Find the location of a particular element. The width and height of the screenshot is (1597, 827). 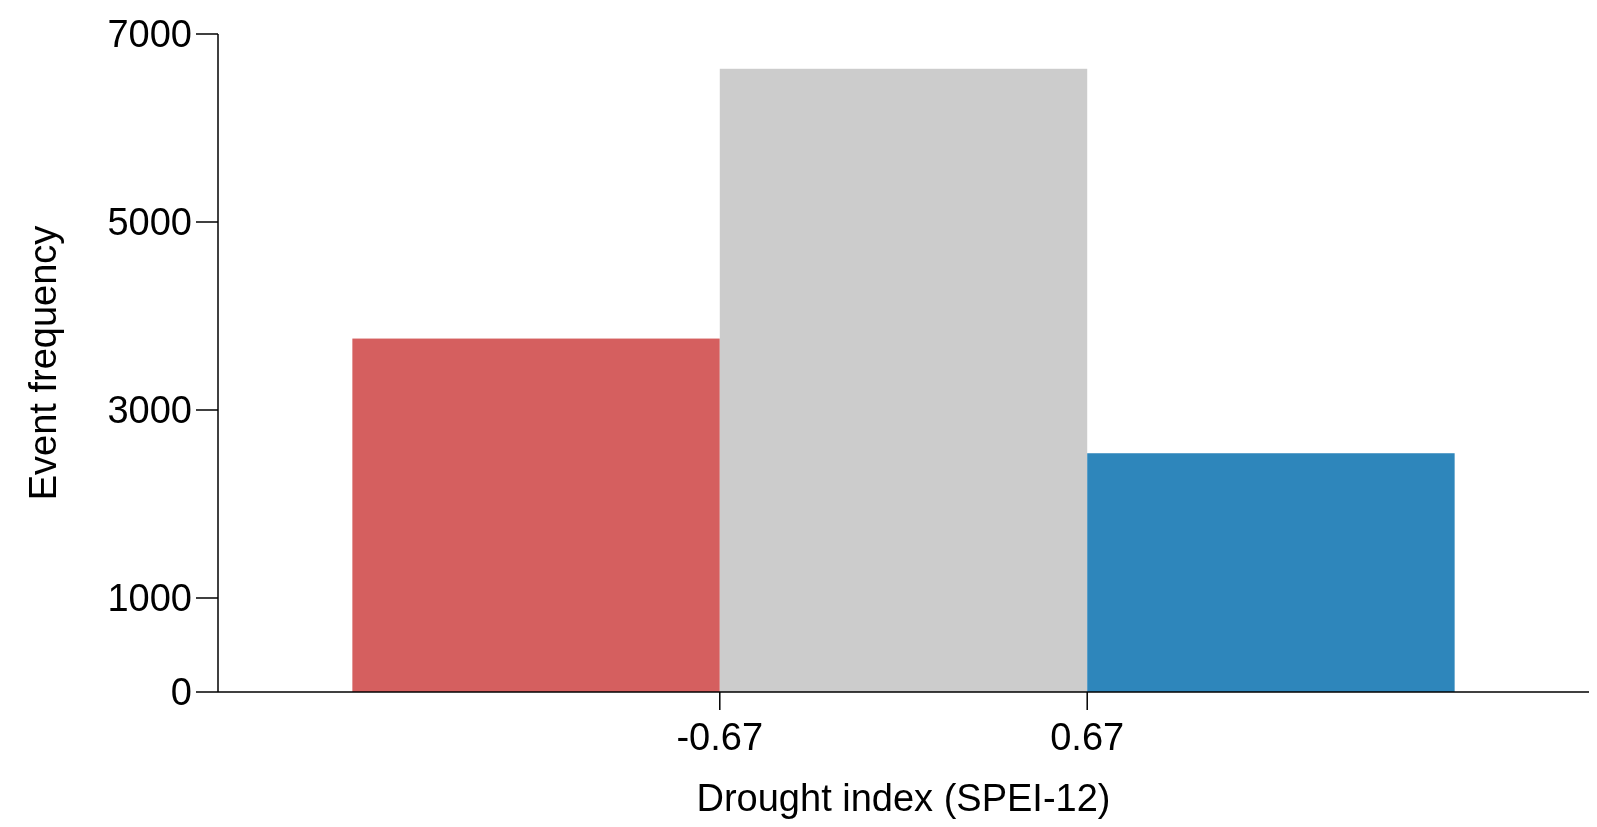

x-axis-title: Drought index (SPEI-12) is located at coordinates (903, 798).